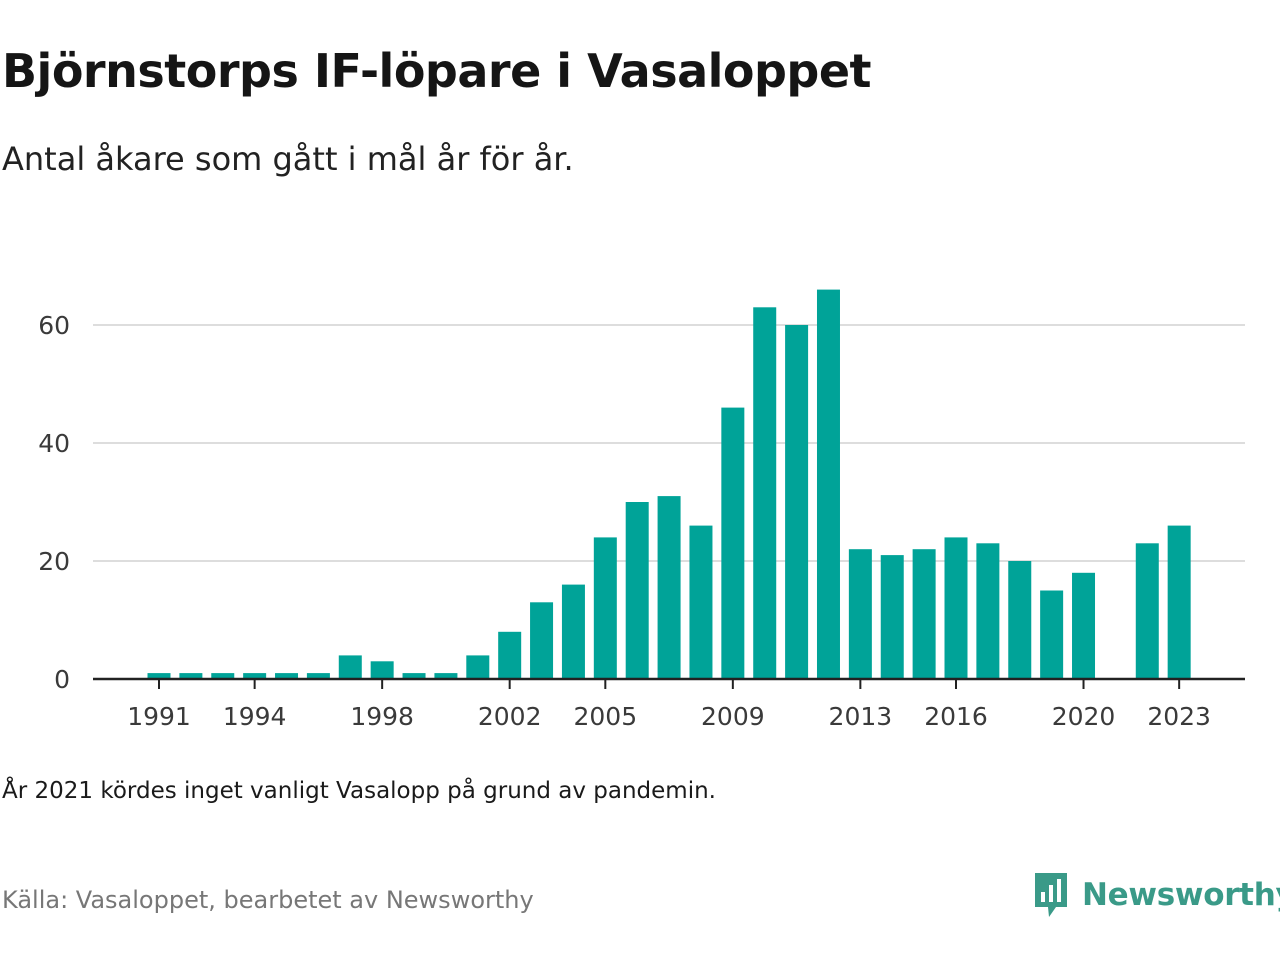 This screenshot has width=1280, height=960. I want to click on bar-2003, so click(542, 640).